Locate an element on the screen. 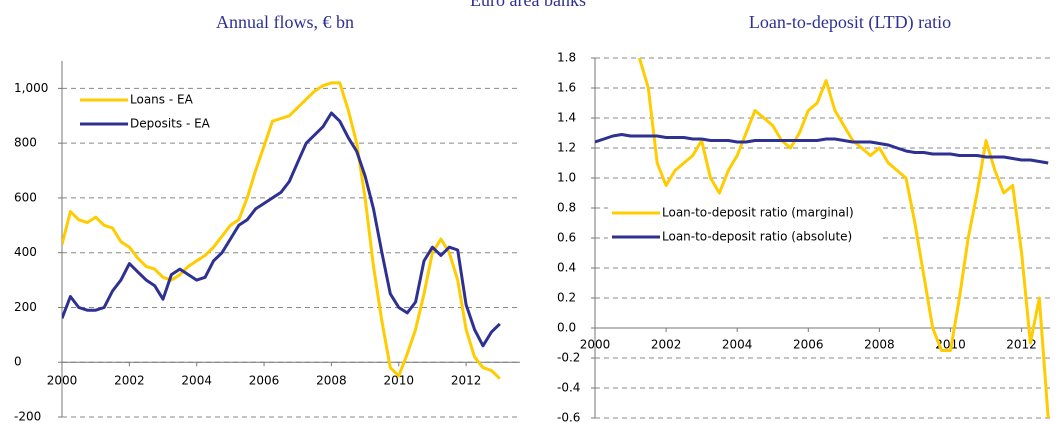 The image size is (1056, 423). legend-label: Loan-to-deposit ratio (marginal) is located at coordinates (758, 213).